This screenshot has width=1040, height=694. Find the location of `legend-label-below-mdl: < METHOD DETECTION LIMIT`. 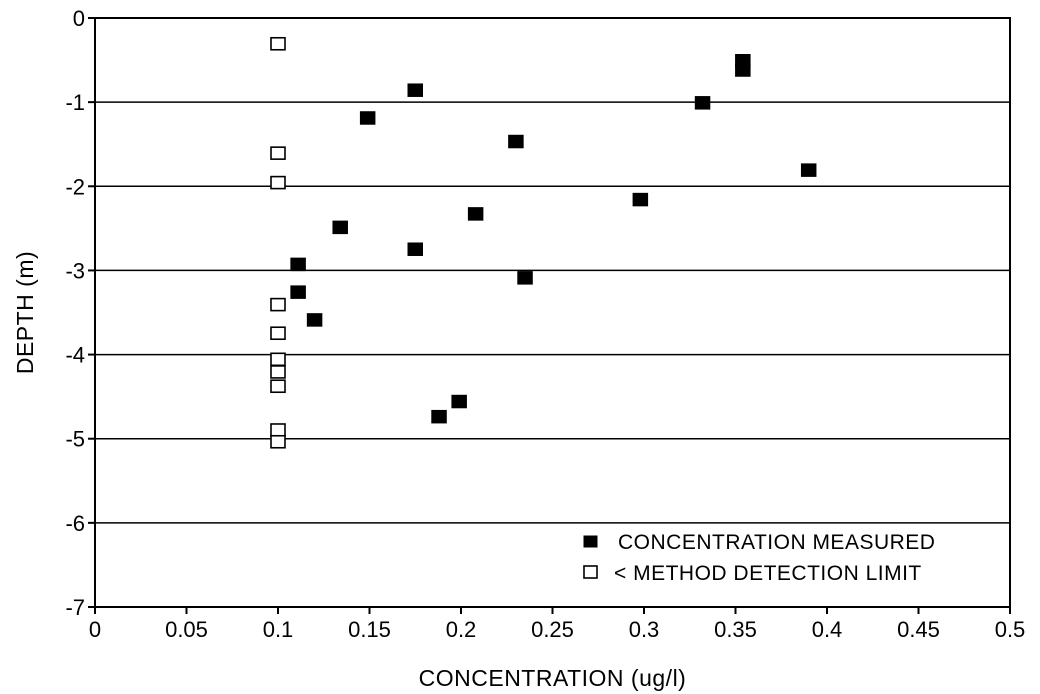

legend-label-below-mdl: < METHOD DETECTION LIMIT is located at coordinates (768, 573).